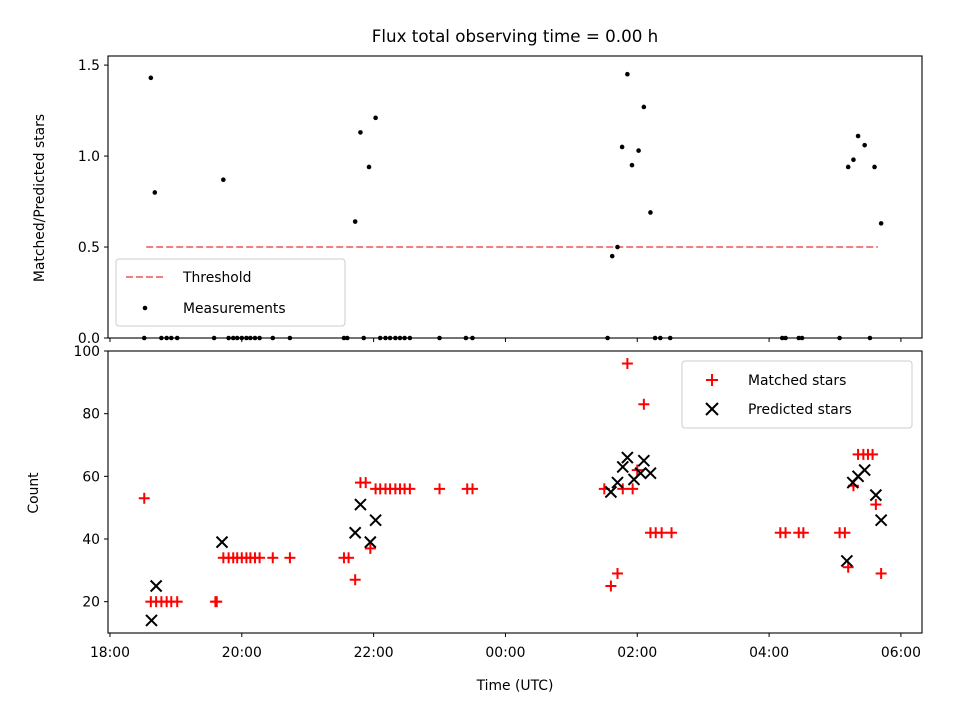 Image resolution: width=960 pixels, height=720 pixels. I want to click on x-tick-label: 04:00, so click(769, 653).